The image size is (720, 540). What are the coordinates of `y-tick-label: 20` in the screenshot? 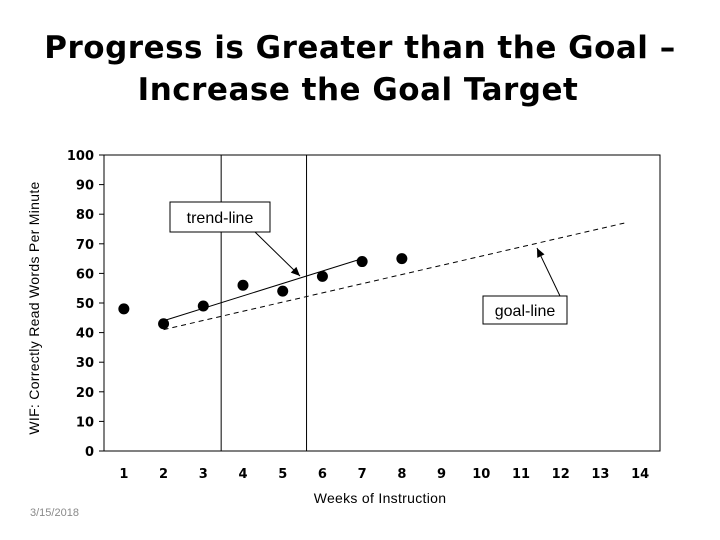 It's located at (85, 393).